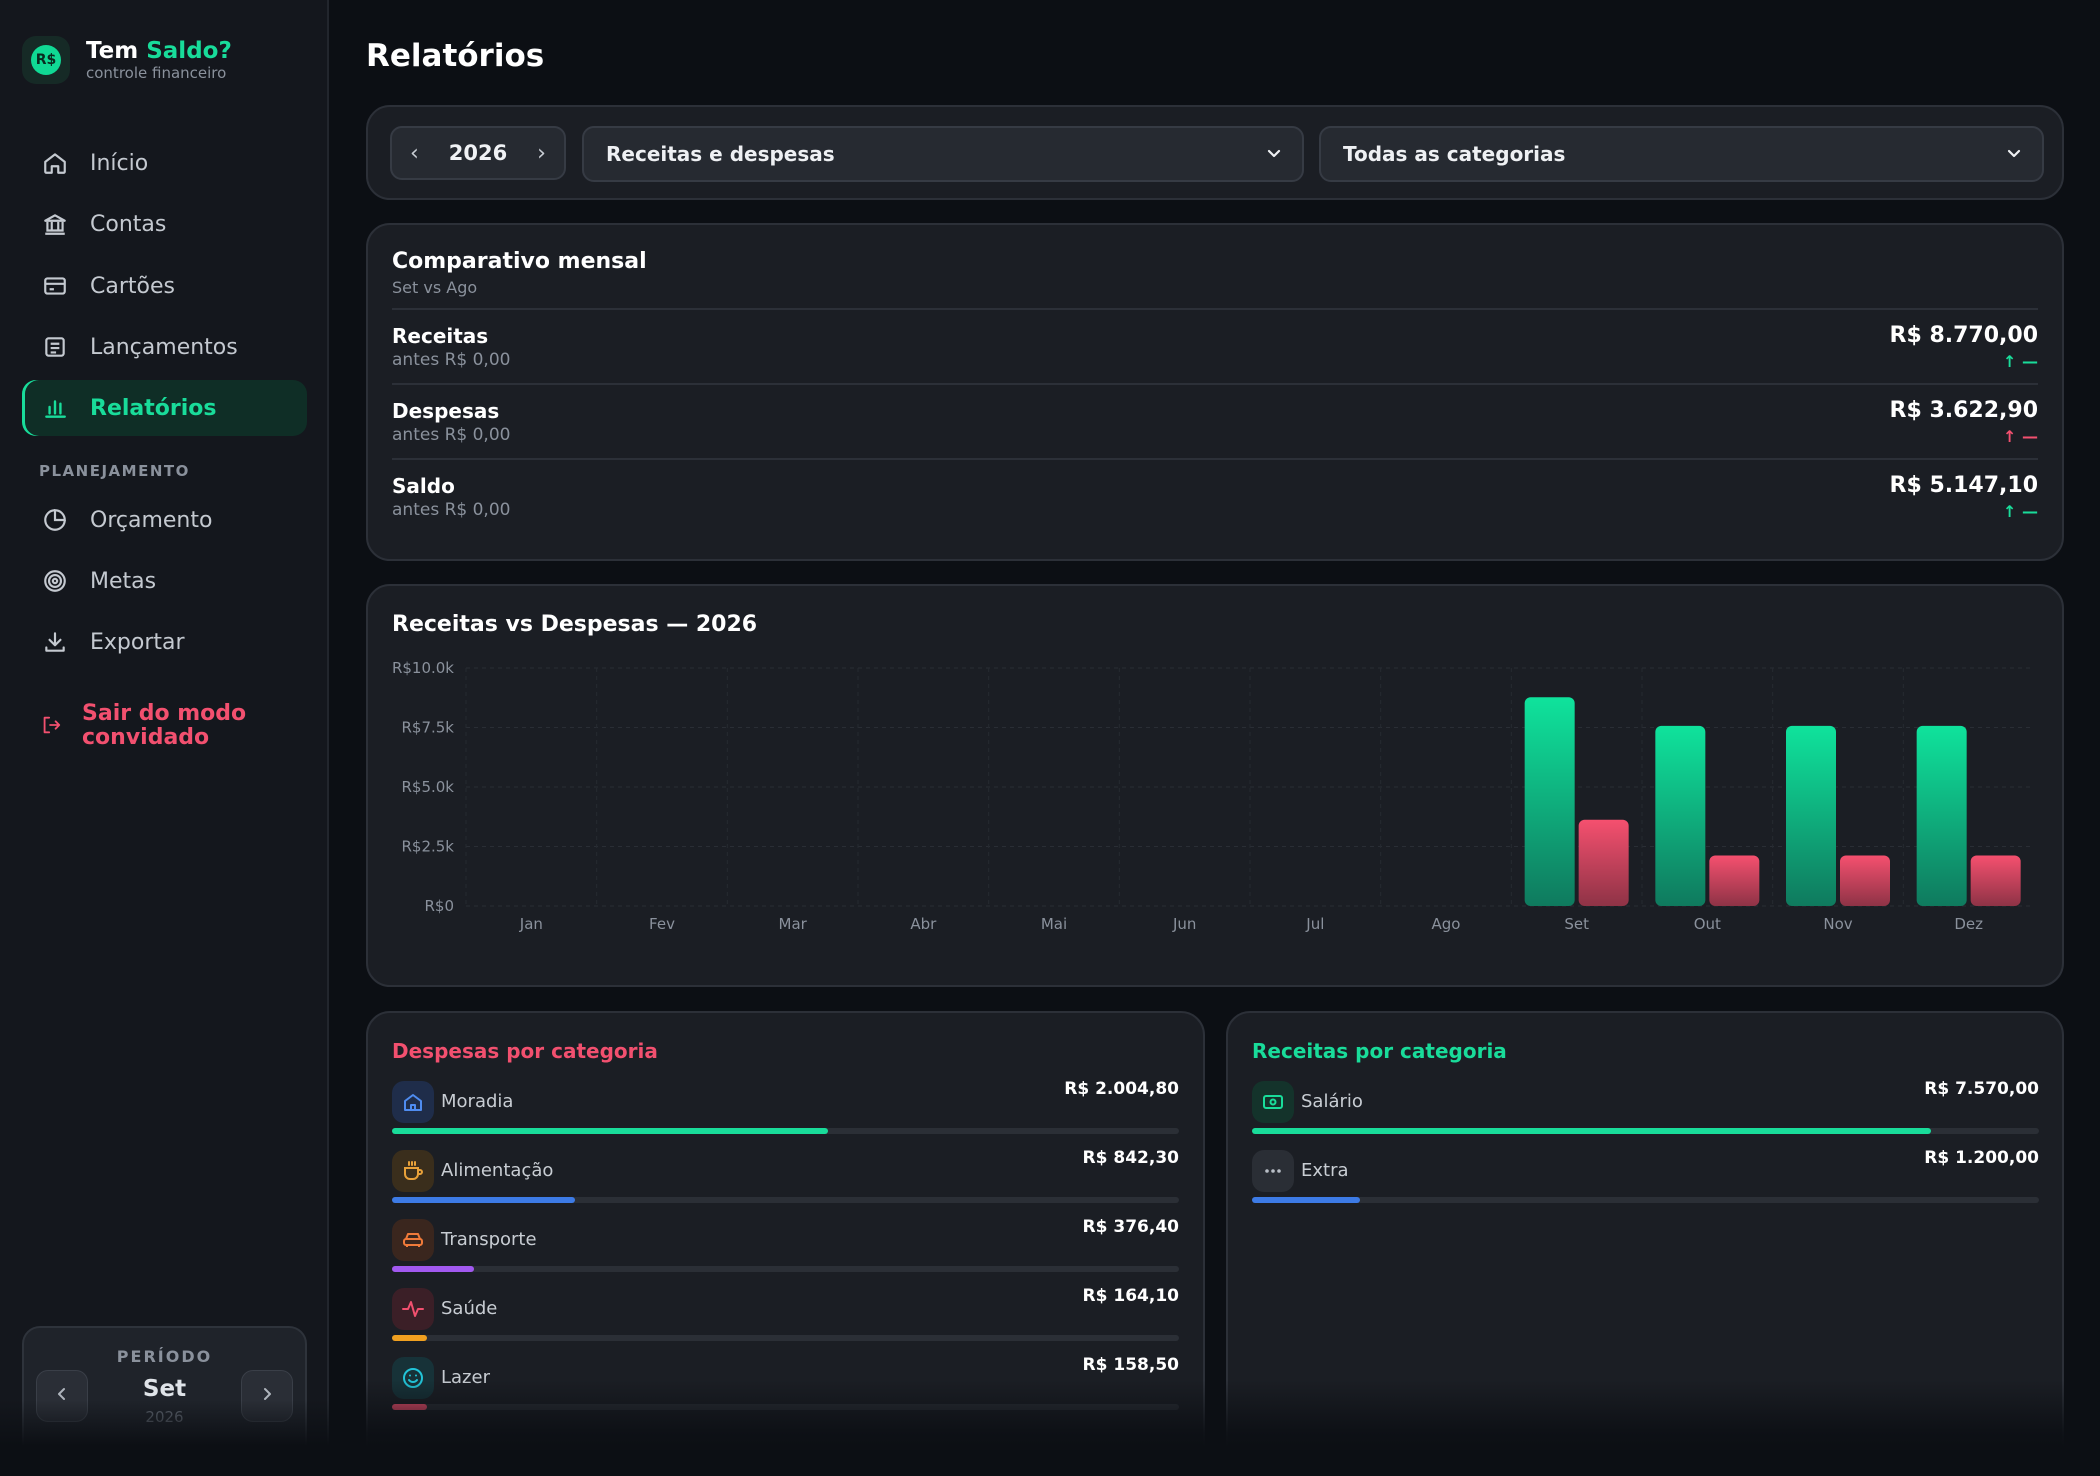  Describe the element at coordinates (153, 408) in the screenshot. I see `nav-label: Relatórios` at that location.